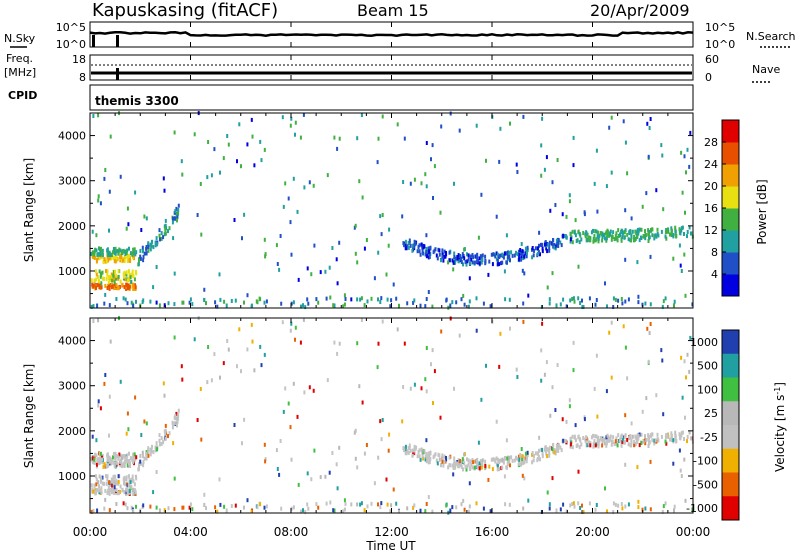 Image resolution: width=800 pixels, height=554 pixels. I want to click on time-tick-1: 04:00, so click(190, 532).